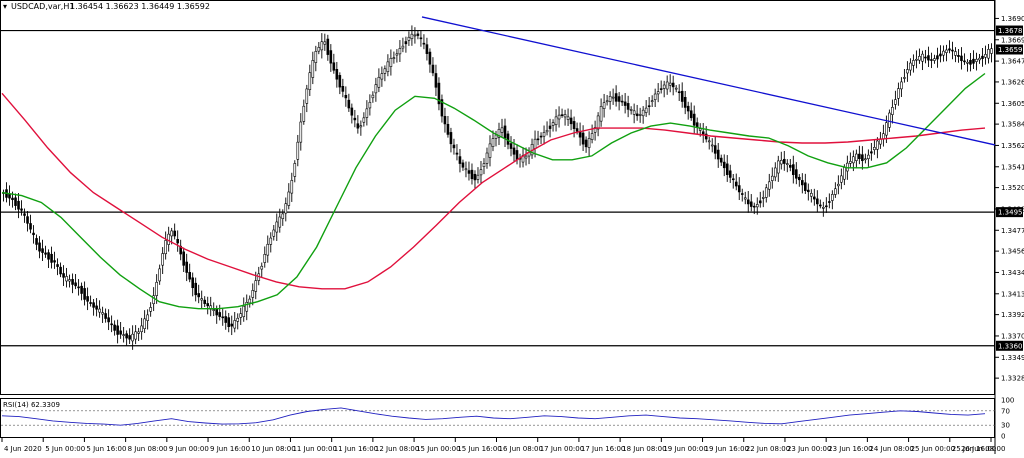 Image resolution: width=1024 pixels, height=458 pixels. Describe the element at coordinates (493, 416) in the screenshot. I see `rsi-line` at that location.